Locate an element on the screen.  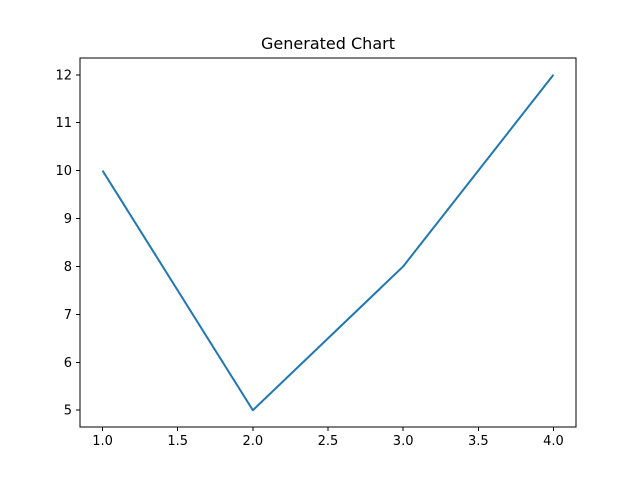
y-tick-label: 12 is located at coordinates (63, 75).